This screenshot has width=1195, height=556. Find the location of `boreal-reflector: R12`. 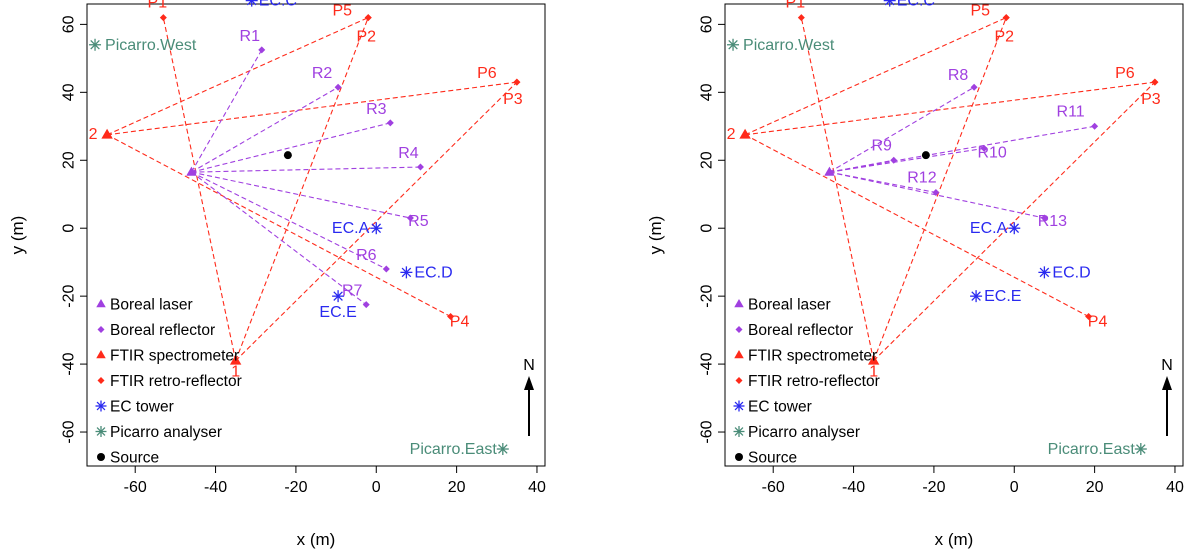

boreal-reflector: R12 is located at coordinates (923, 183).